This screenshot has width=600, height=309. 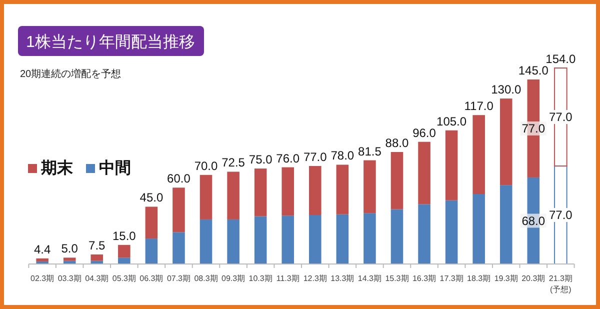 I want to click on x-tick-label: 21.3期 (予想), so click(x=560, y=284).